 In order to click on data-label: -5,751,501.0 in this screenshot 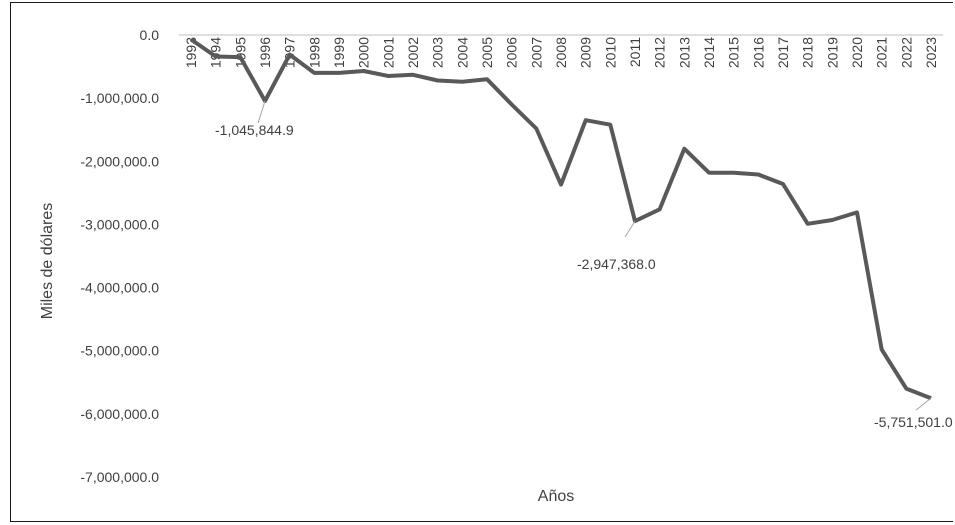, I will do `click(913, 422)`.